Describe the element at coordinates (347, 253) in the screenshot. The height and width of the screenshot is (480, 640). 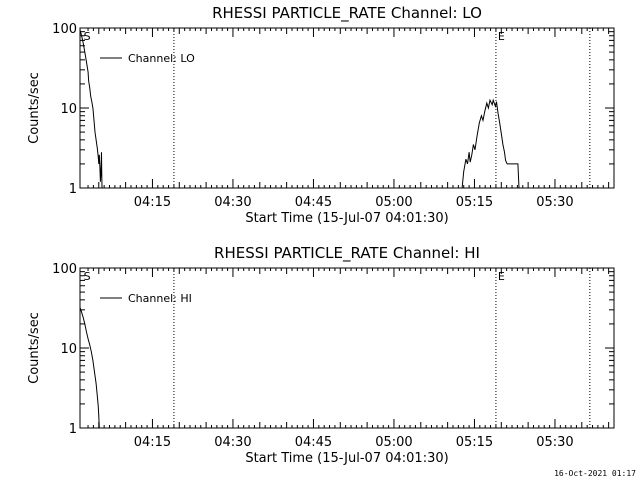
I see `chart-title: RHESSI PARTICLE_RATE Channel: HI` at that location.